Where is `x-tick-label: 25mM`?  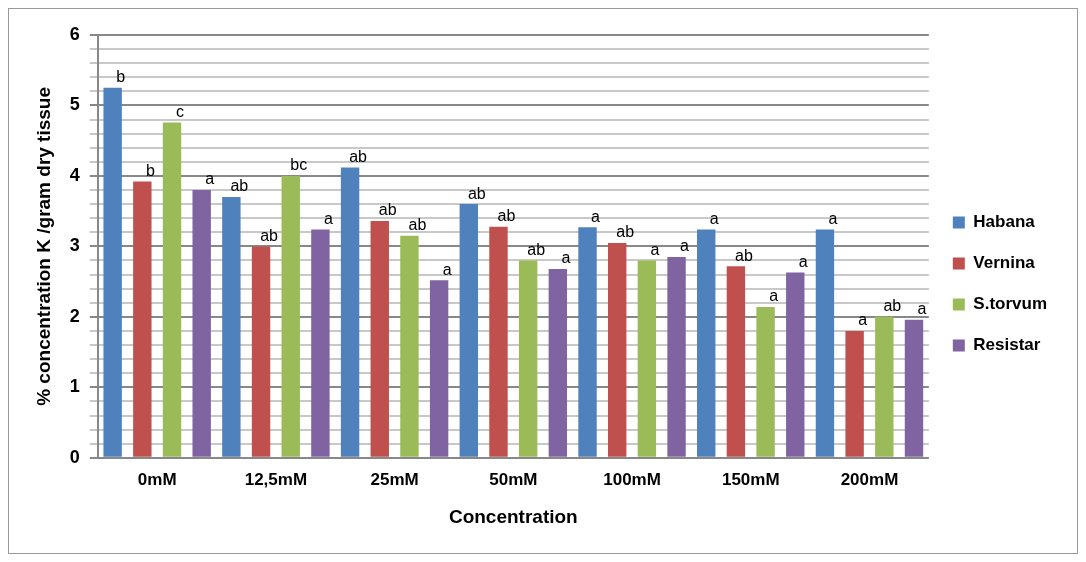
x-tick-label: 25mM is located at coordinates (394, 479).